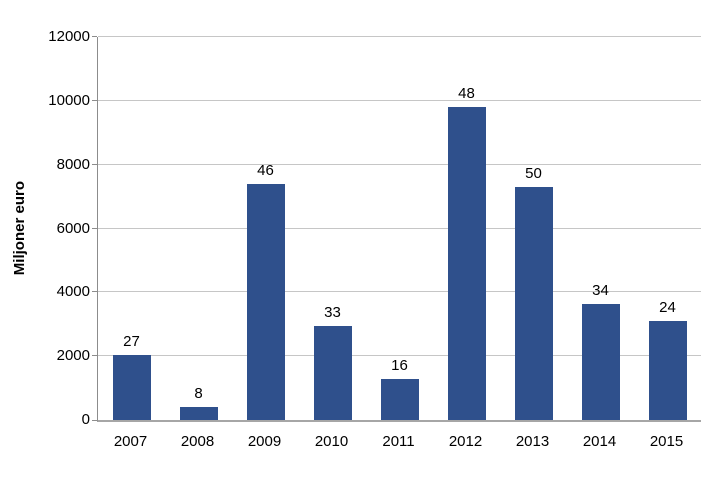 The width and height of the screenshot is (715, 486). What do you see at coordinates (265, 170) in the screenshot?
I see `bar-value-label: 46` at bounding box center [265, 170].